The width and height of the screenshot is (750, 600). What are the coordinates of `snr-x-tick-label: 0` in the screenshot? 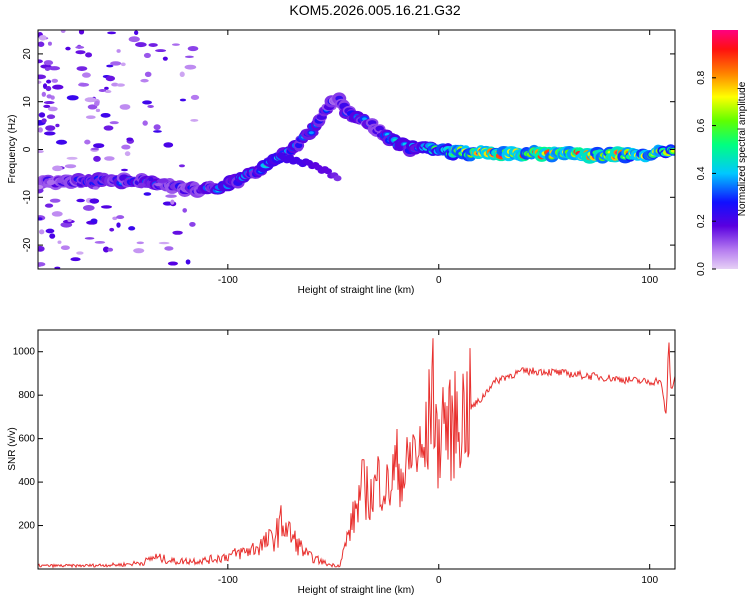 It's located at (439, 580).